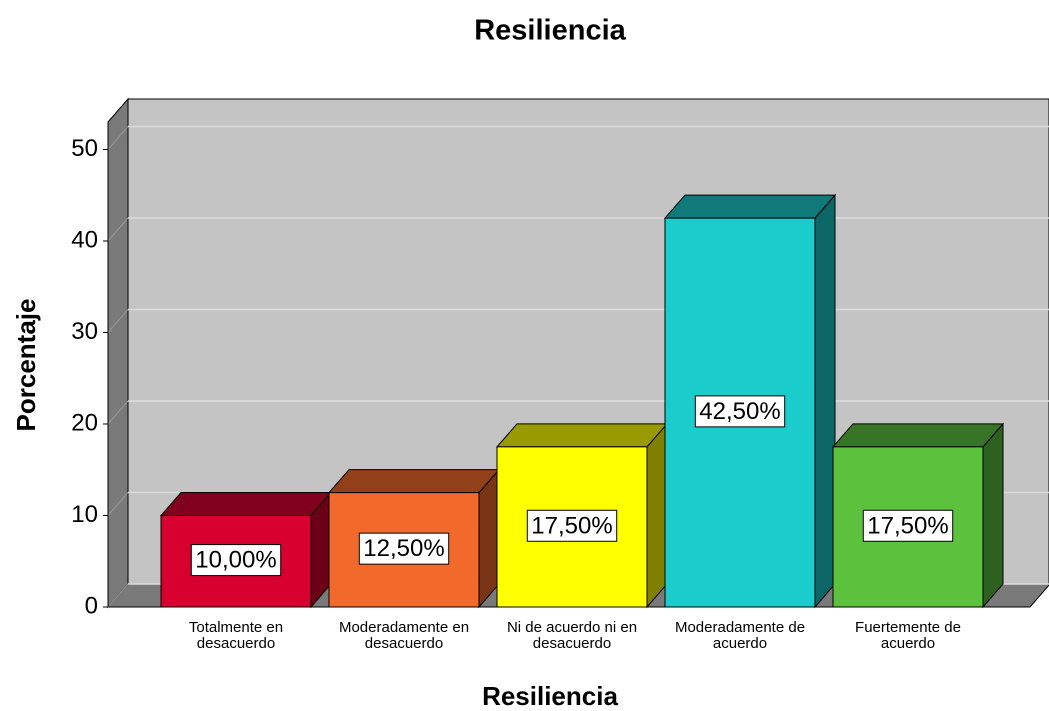 The width and height of the screenshot is (1049, 711). I want to click on side-wall, so click(118, 353).